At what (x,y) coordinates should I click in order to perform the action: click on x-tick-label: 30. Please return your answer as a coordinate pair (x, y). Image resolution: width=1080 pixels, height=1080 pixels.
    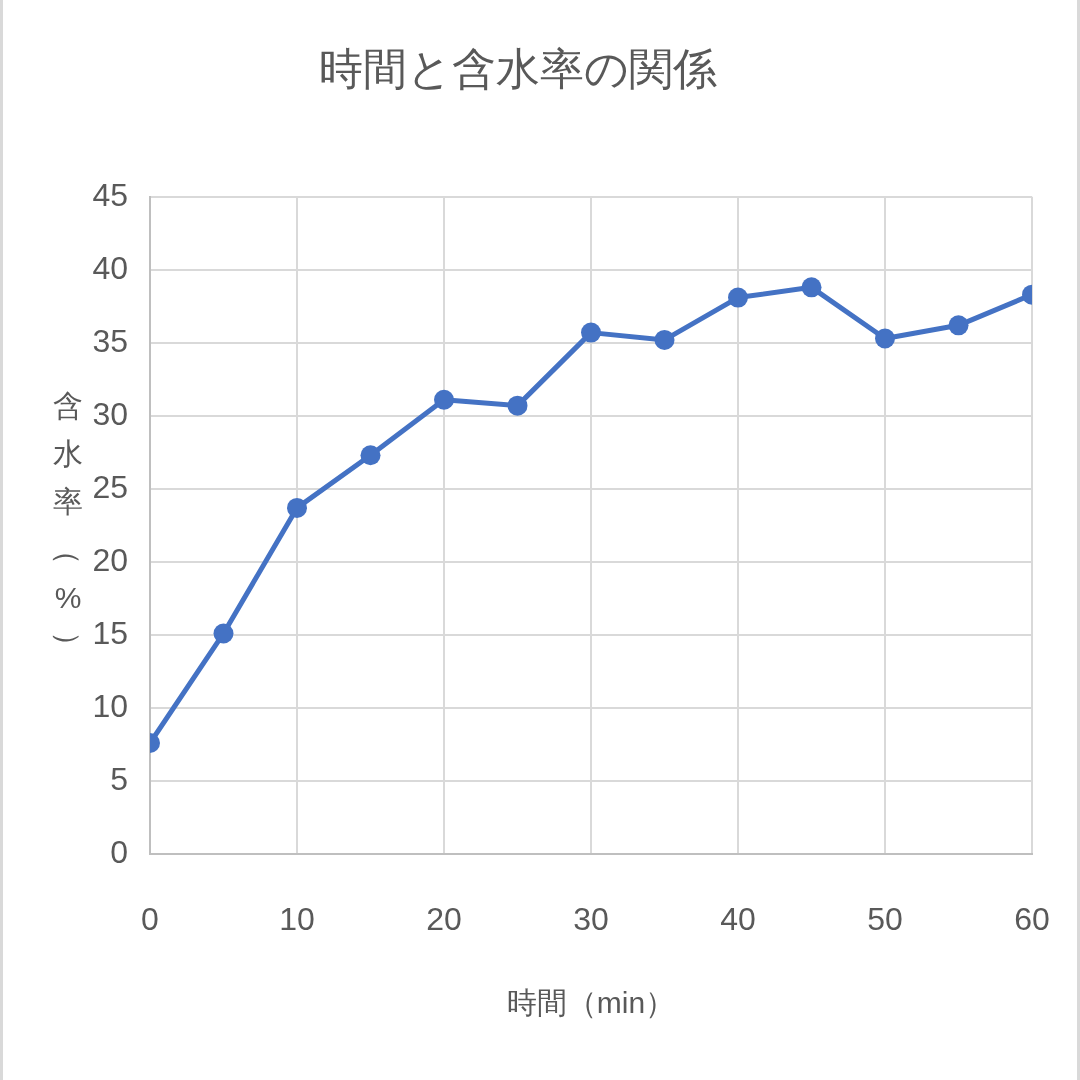
    Looking at the image, I should click on (591, 919).